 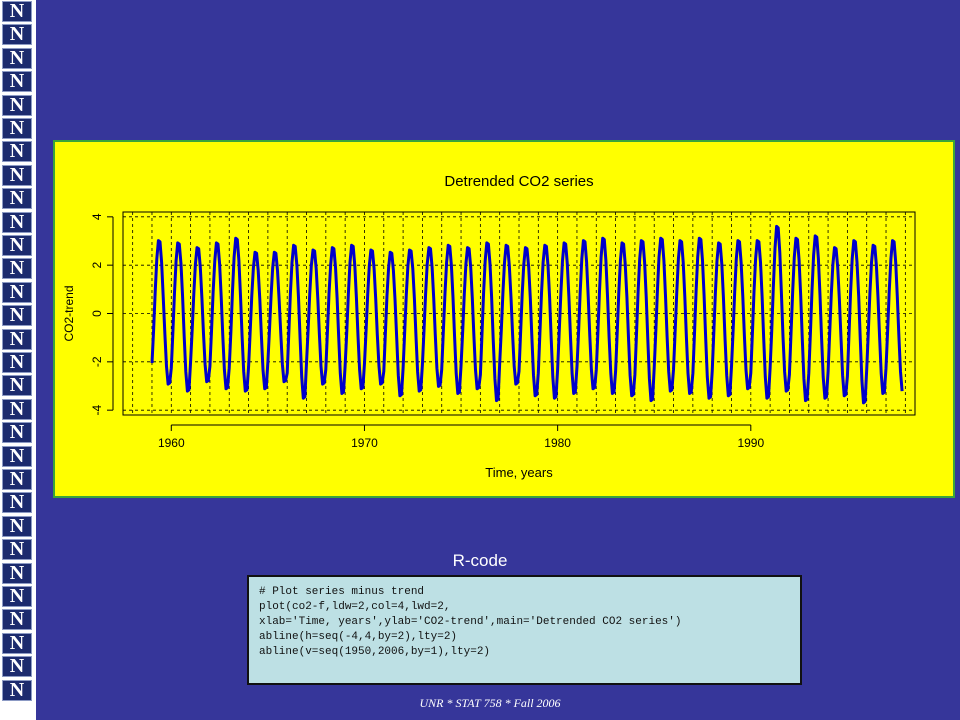 What do you see at coordinates (69, 313) in the screenshot?
I see `y-axis-label: CO2-trend` at bounding box center [69, 313].